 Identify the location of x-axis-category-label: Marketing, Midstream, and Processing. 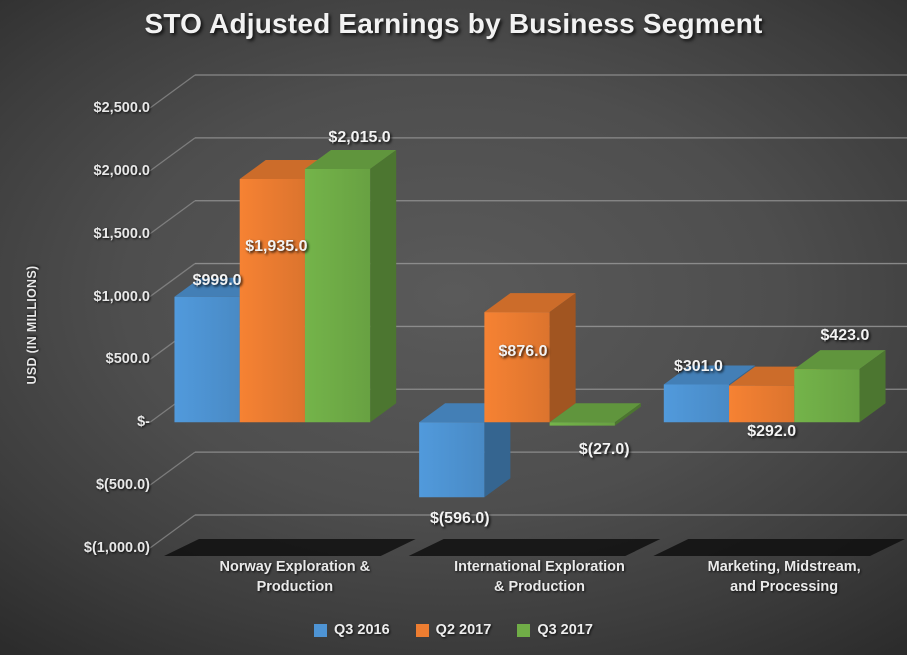
(784, 577).